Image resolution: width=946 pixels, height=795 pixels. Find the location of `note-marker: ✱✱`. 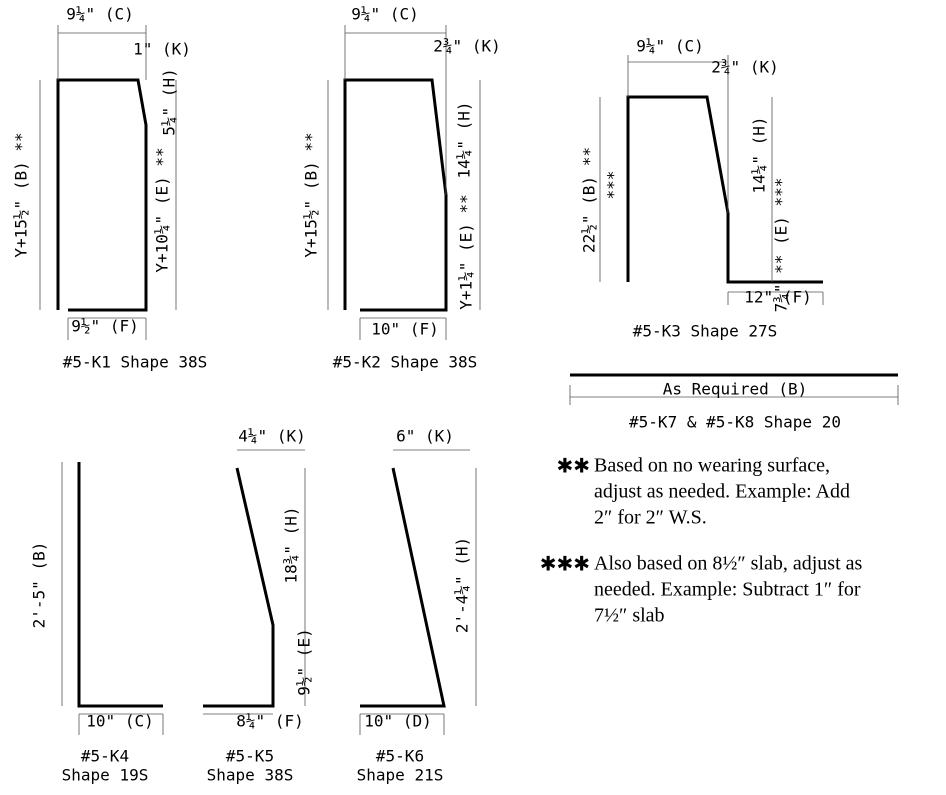

note-marker: ✱✱ is located at coordinates (573, 466).